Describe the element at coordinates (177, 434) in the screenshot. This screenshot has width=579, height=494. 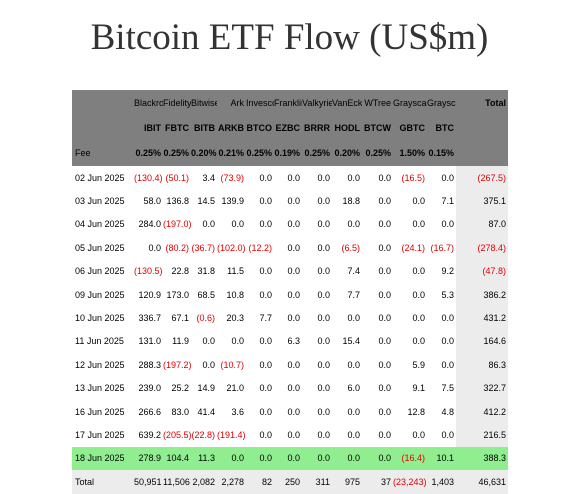
I see `flow-cell: (205.5)` at that location.